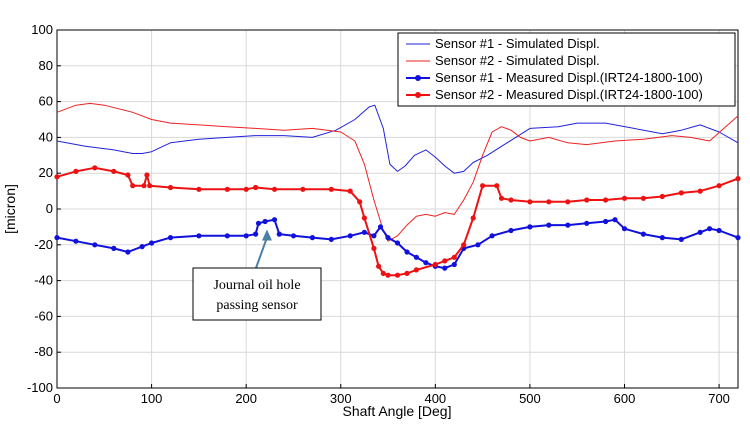  I want to click on y-tick-label: -80, so click(43, 351).